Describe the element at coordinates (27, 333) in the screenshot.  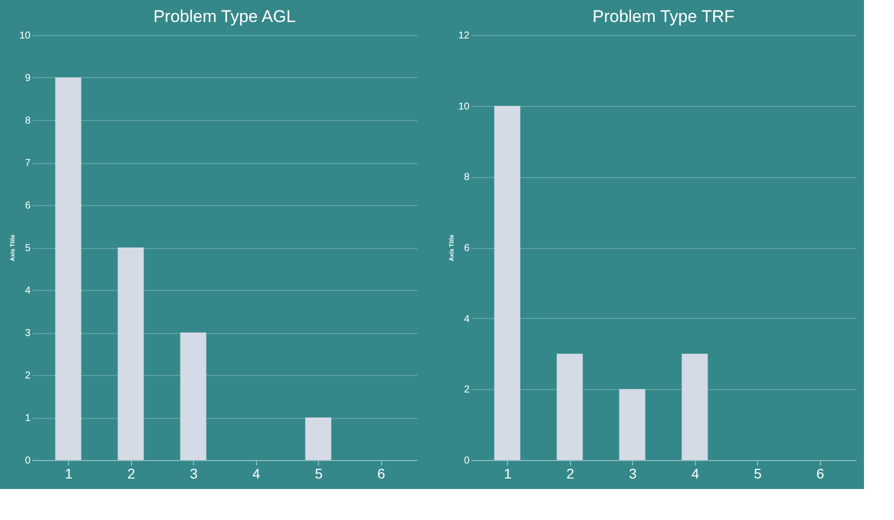
I see `y-tick-label: 3` at that location.